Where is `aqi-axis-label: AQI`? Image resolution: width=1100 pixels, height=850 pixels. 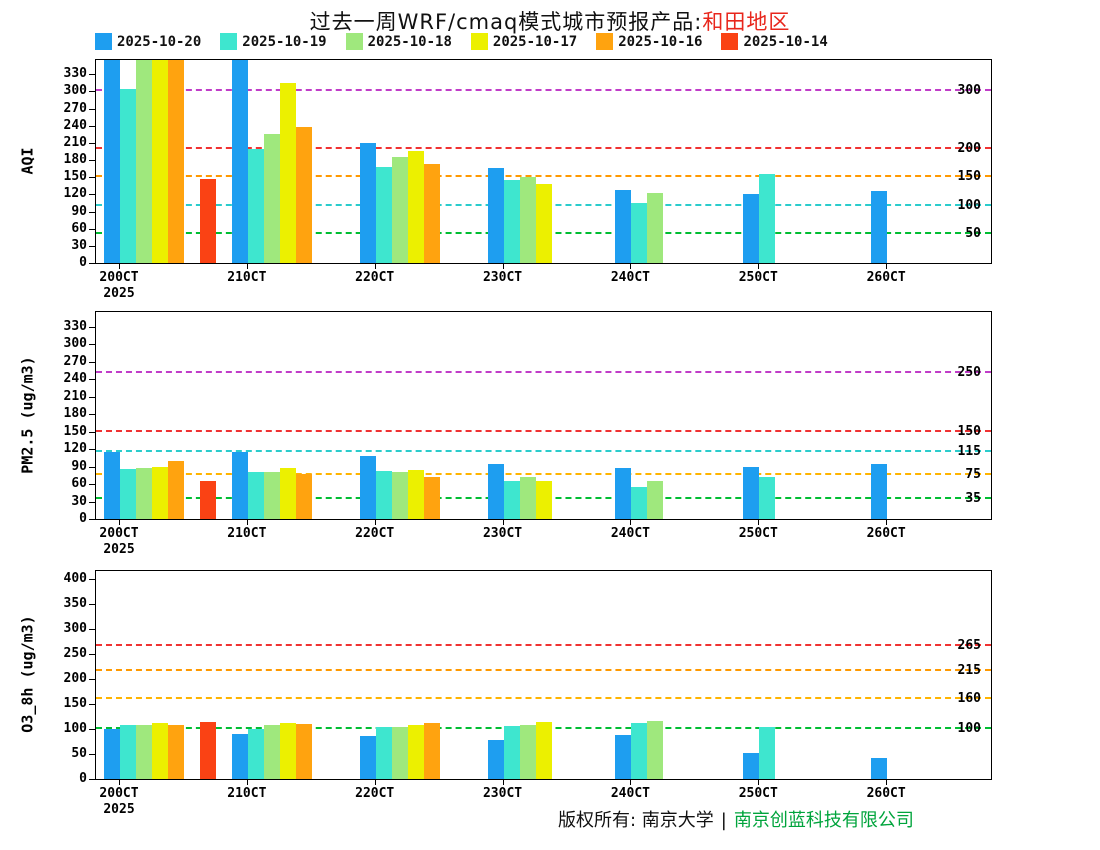
aqi-axis-label: AQI is located at coordinates (28, 160).